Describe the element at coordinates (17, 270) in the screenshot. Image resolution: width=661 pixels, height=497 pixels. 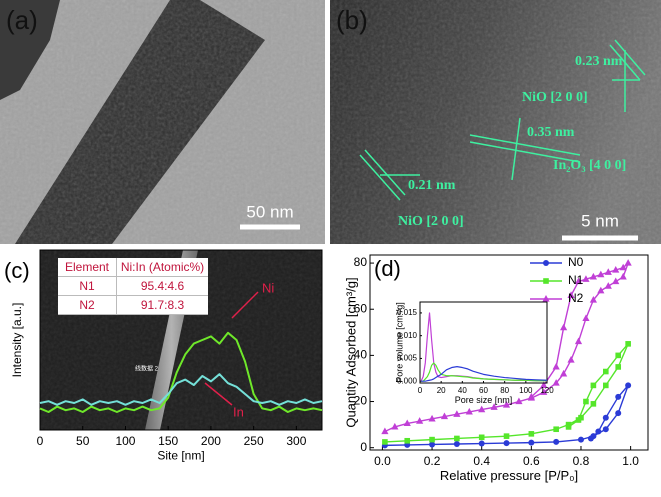
I see `panel-label: (c)` at that location.